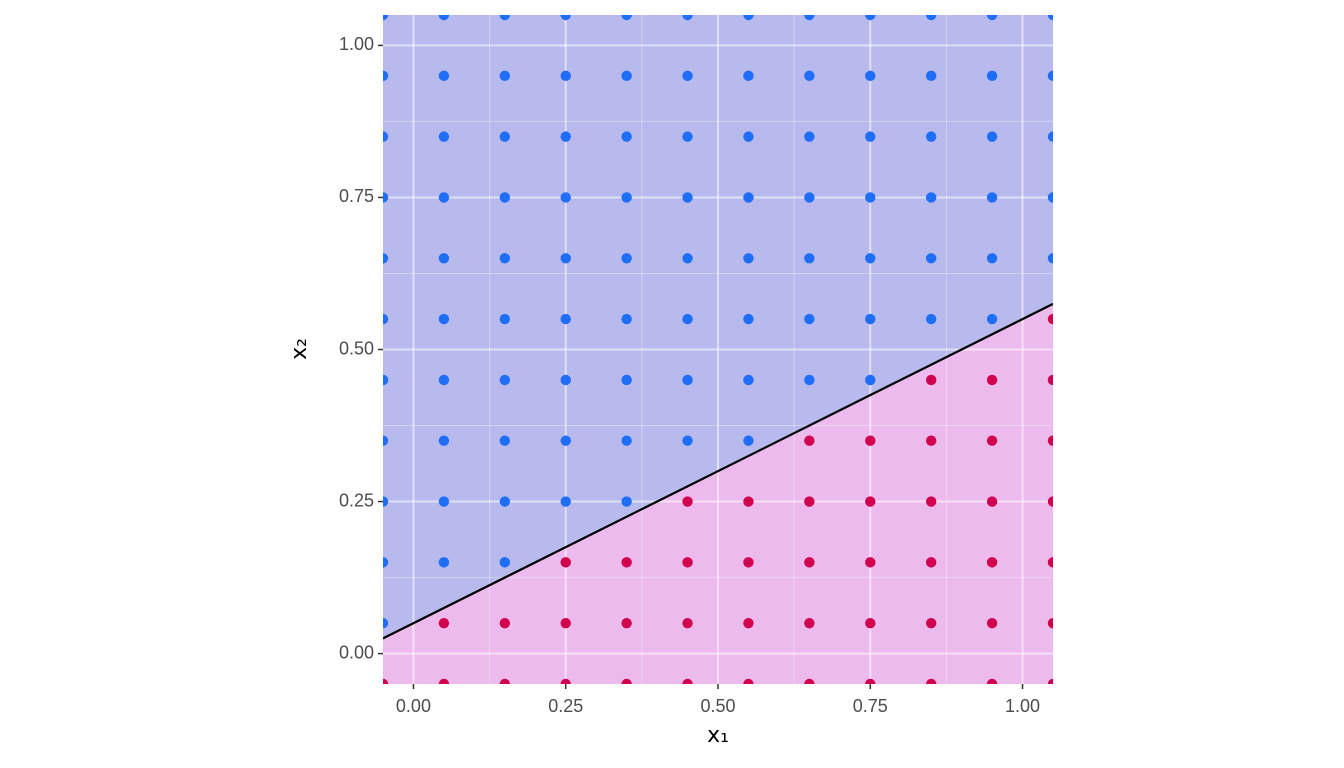  I want to click on x-tick-label: 0.75, so click(870, 706).